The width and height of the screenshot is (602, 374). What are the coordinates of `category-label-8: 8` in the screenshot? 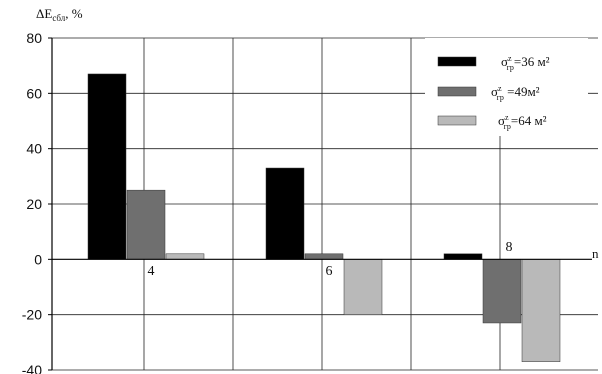 It's located at (509, 247).